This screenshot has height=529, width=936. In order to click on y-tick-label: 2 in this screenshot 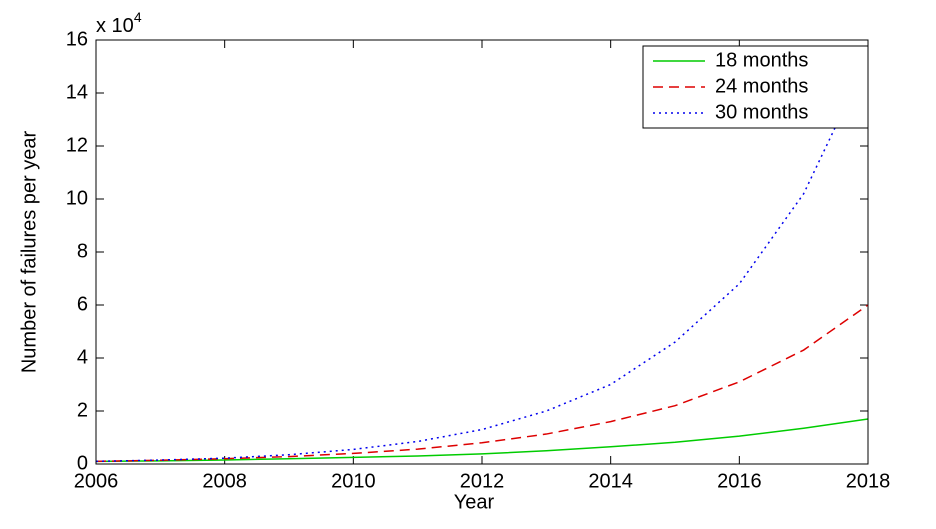, I will do `click(82, 410)`.